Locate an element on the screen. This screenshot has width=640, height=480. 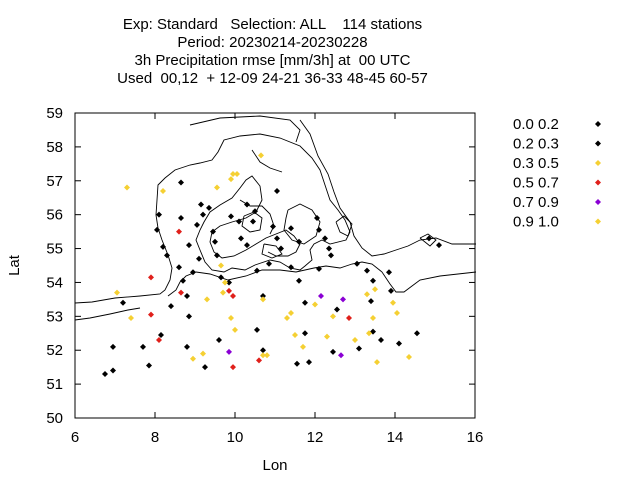
title-line-2: Period: 20230214-20230228 is located at coordinates (272, 42).